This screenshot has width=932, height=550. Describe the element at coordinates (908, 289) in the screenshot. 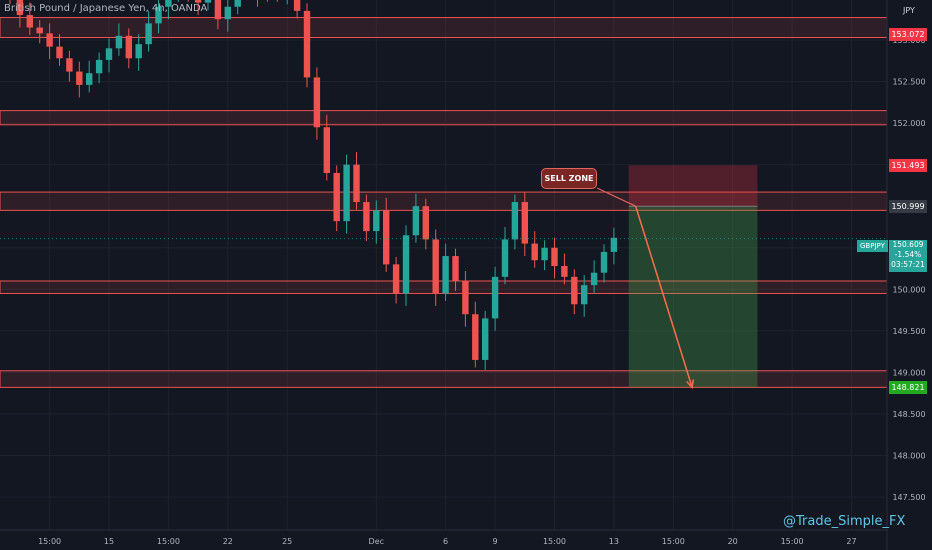

I see `y-tick-label: 150.000` at that location.